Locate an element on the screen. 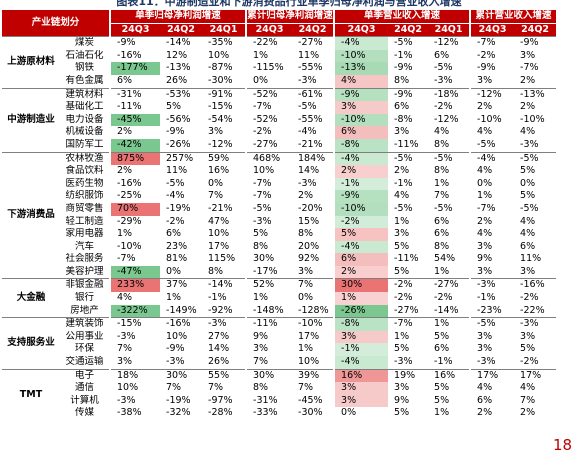 Image resolution: width=578 pixels, height=467 pixels. industry-name: 非银金融 is located at coordinates (85, 285).